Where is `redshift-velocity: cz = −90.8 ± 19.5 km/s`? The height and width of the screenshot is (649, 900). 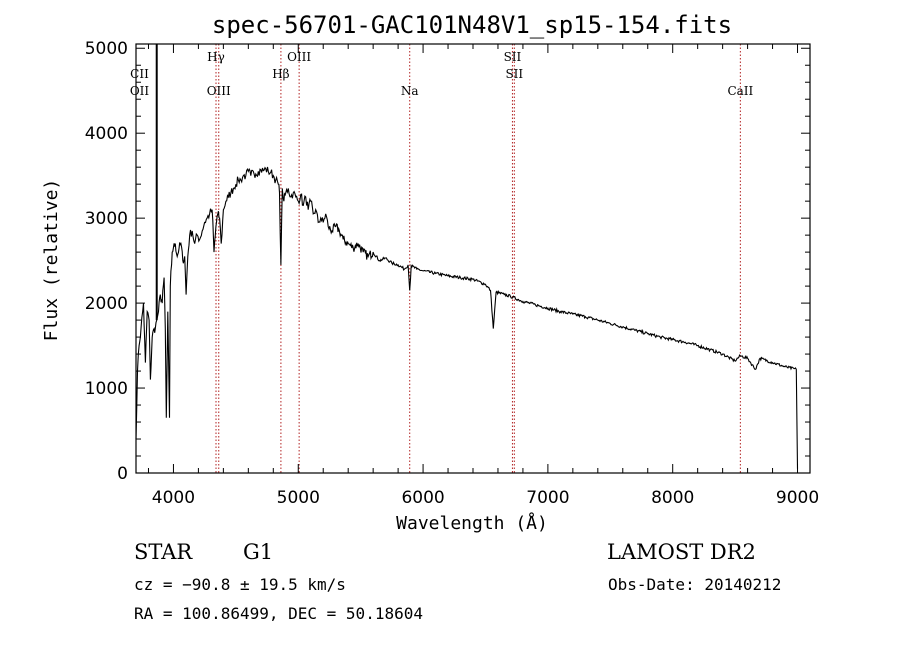 redshift-velocity: cz = −90.8 ± 19.5 km/s is located at coordinates (240, 584).